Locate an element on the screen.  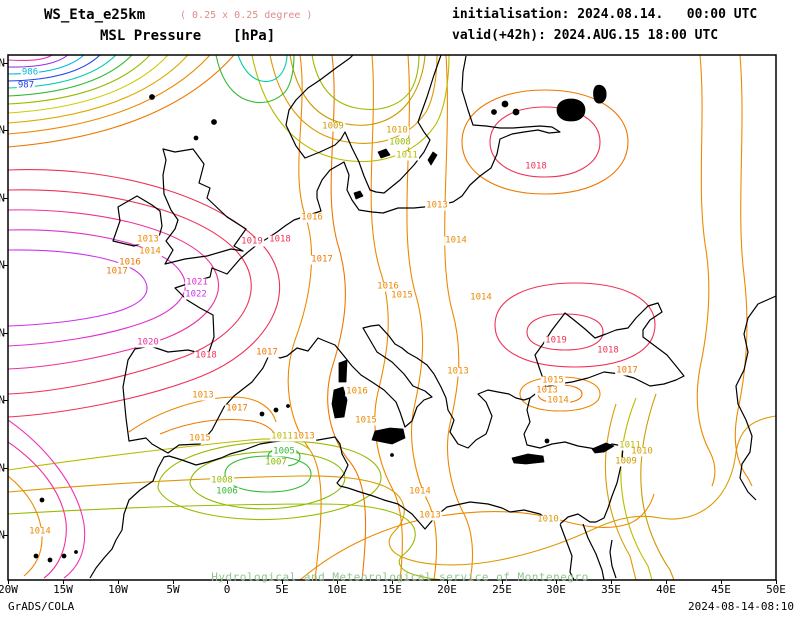
island-ibiza is located at coordinates (288, 406).